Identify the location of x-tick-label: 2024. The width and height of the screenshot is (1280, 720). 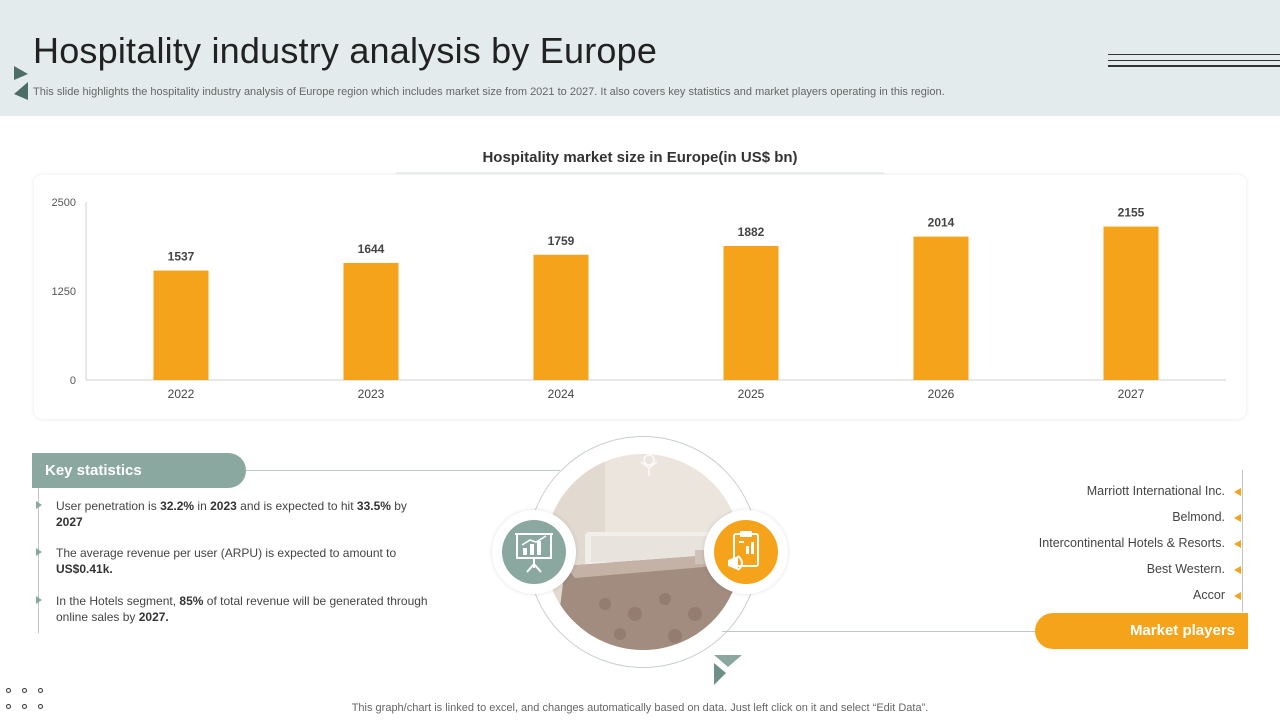
(561, 394).